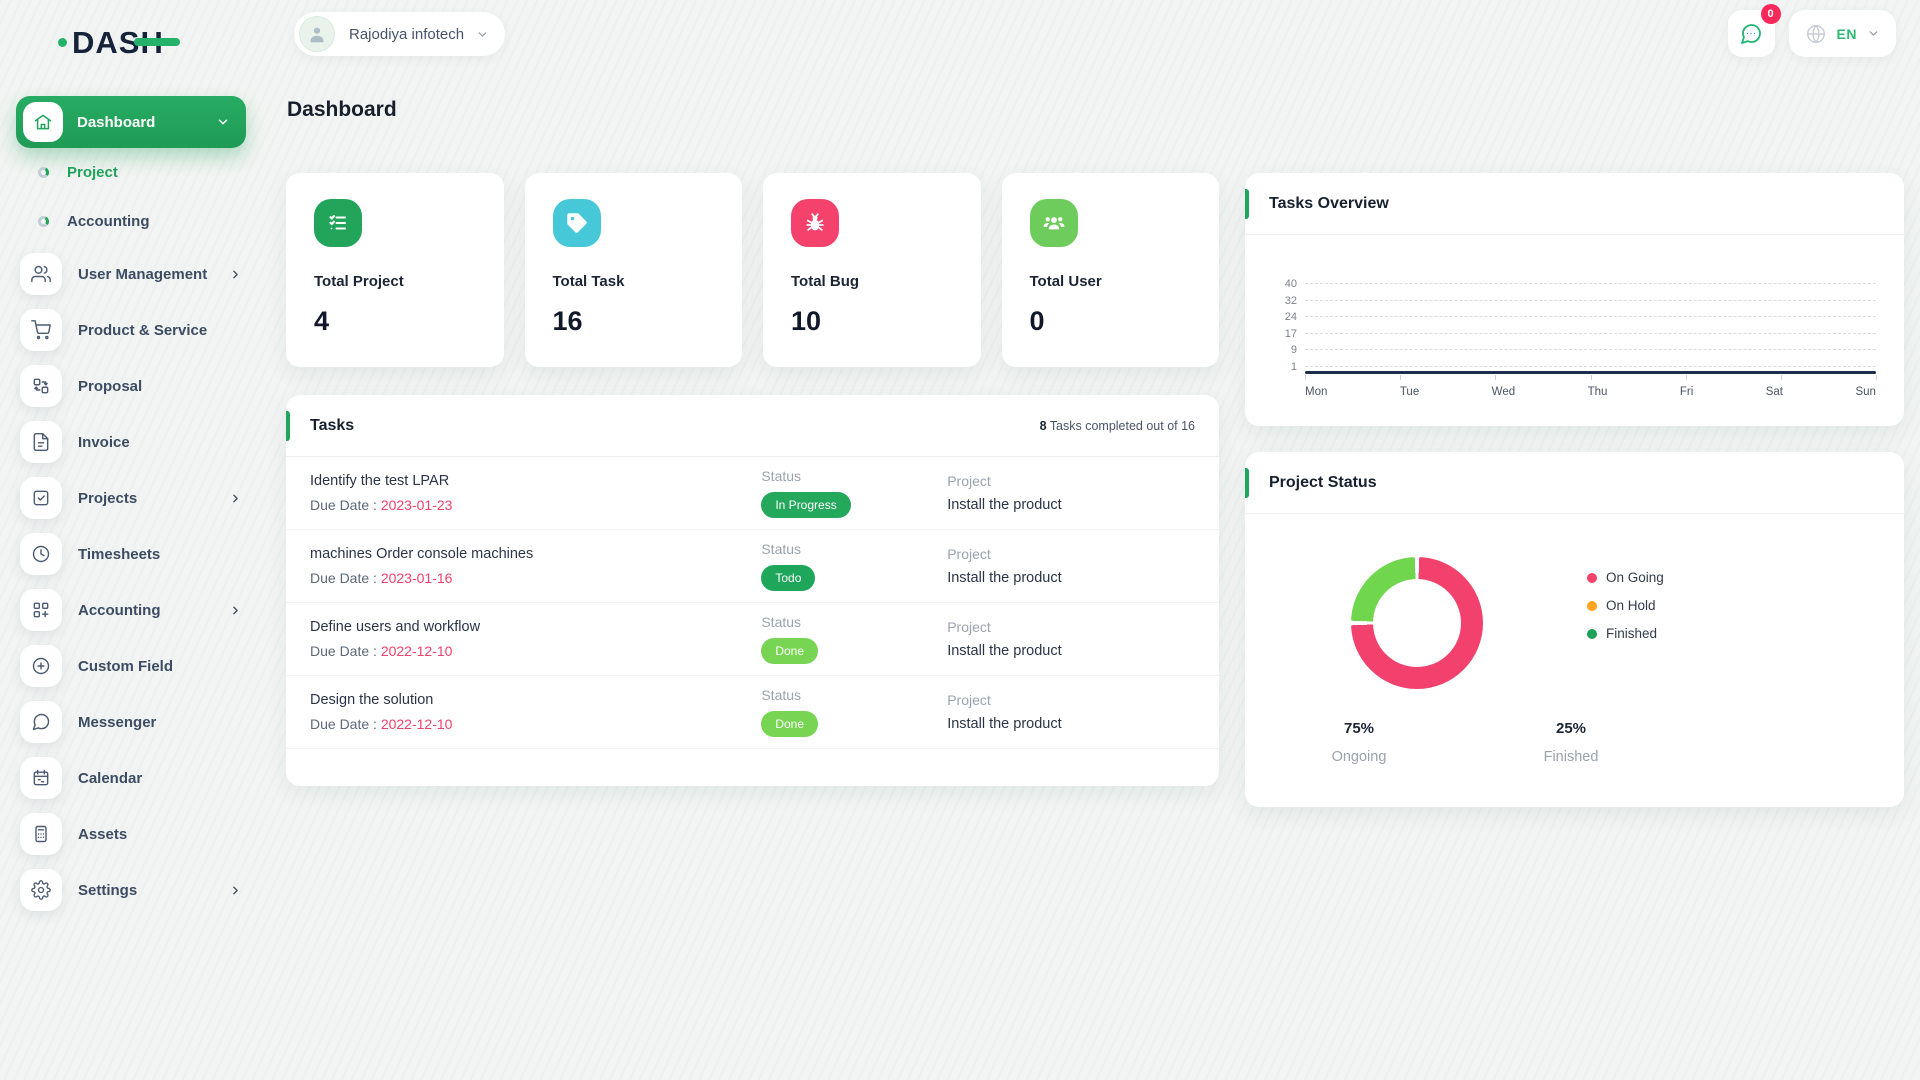  I want to click on tasks-overview-header: Tasks Overview, so click(1574, 204).